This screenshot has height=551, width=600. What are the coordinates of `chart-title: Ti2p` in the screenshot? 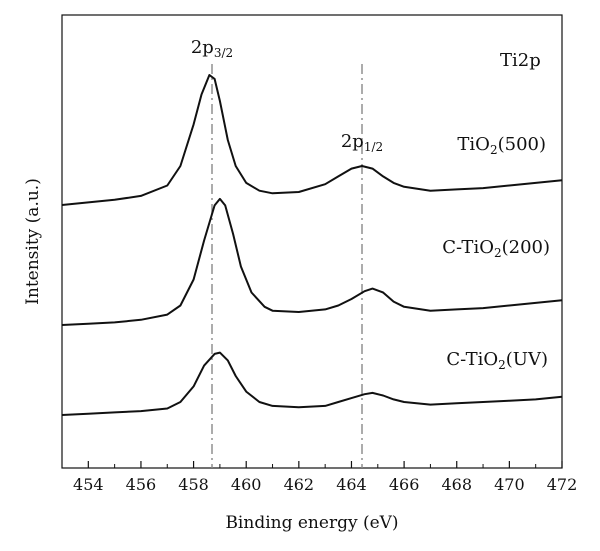 It's located at (520, 60).